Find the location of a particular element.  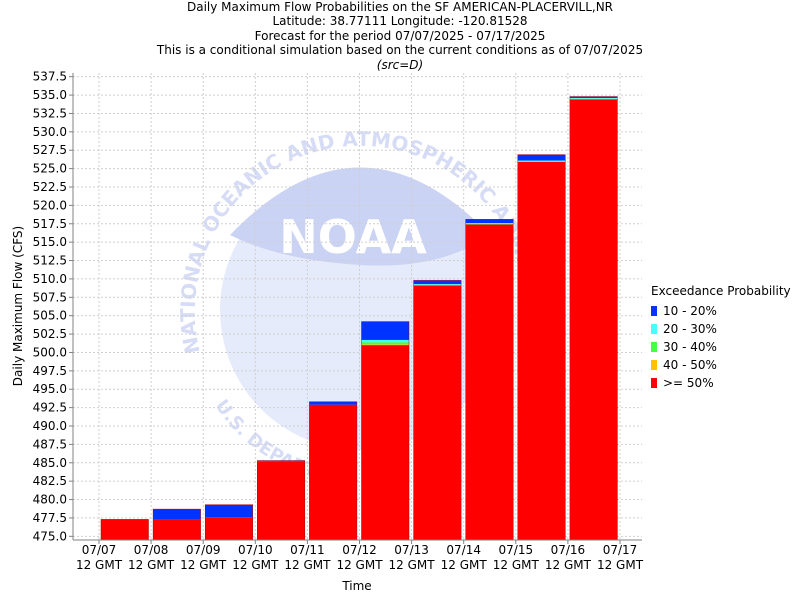

y-tick-label: 477.5 is located at coordinates (50, 518).